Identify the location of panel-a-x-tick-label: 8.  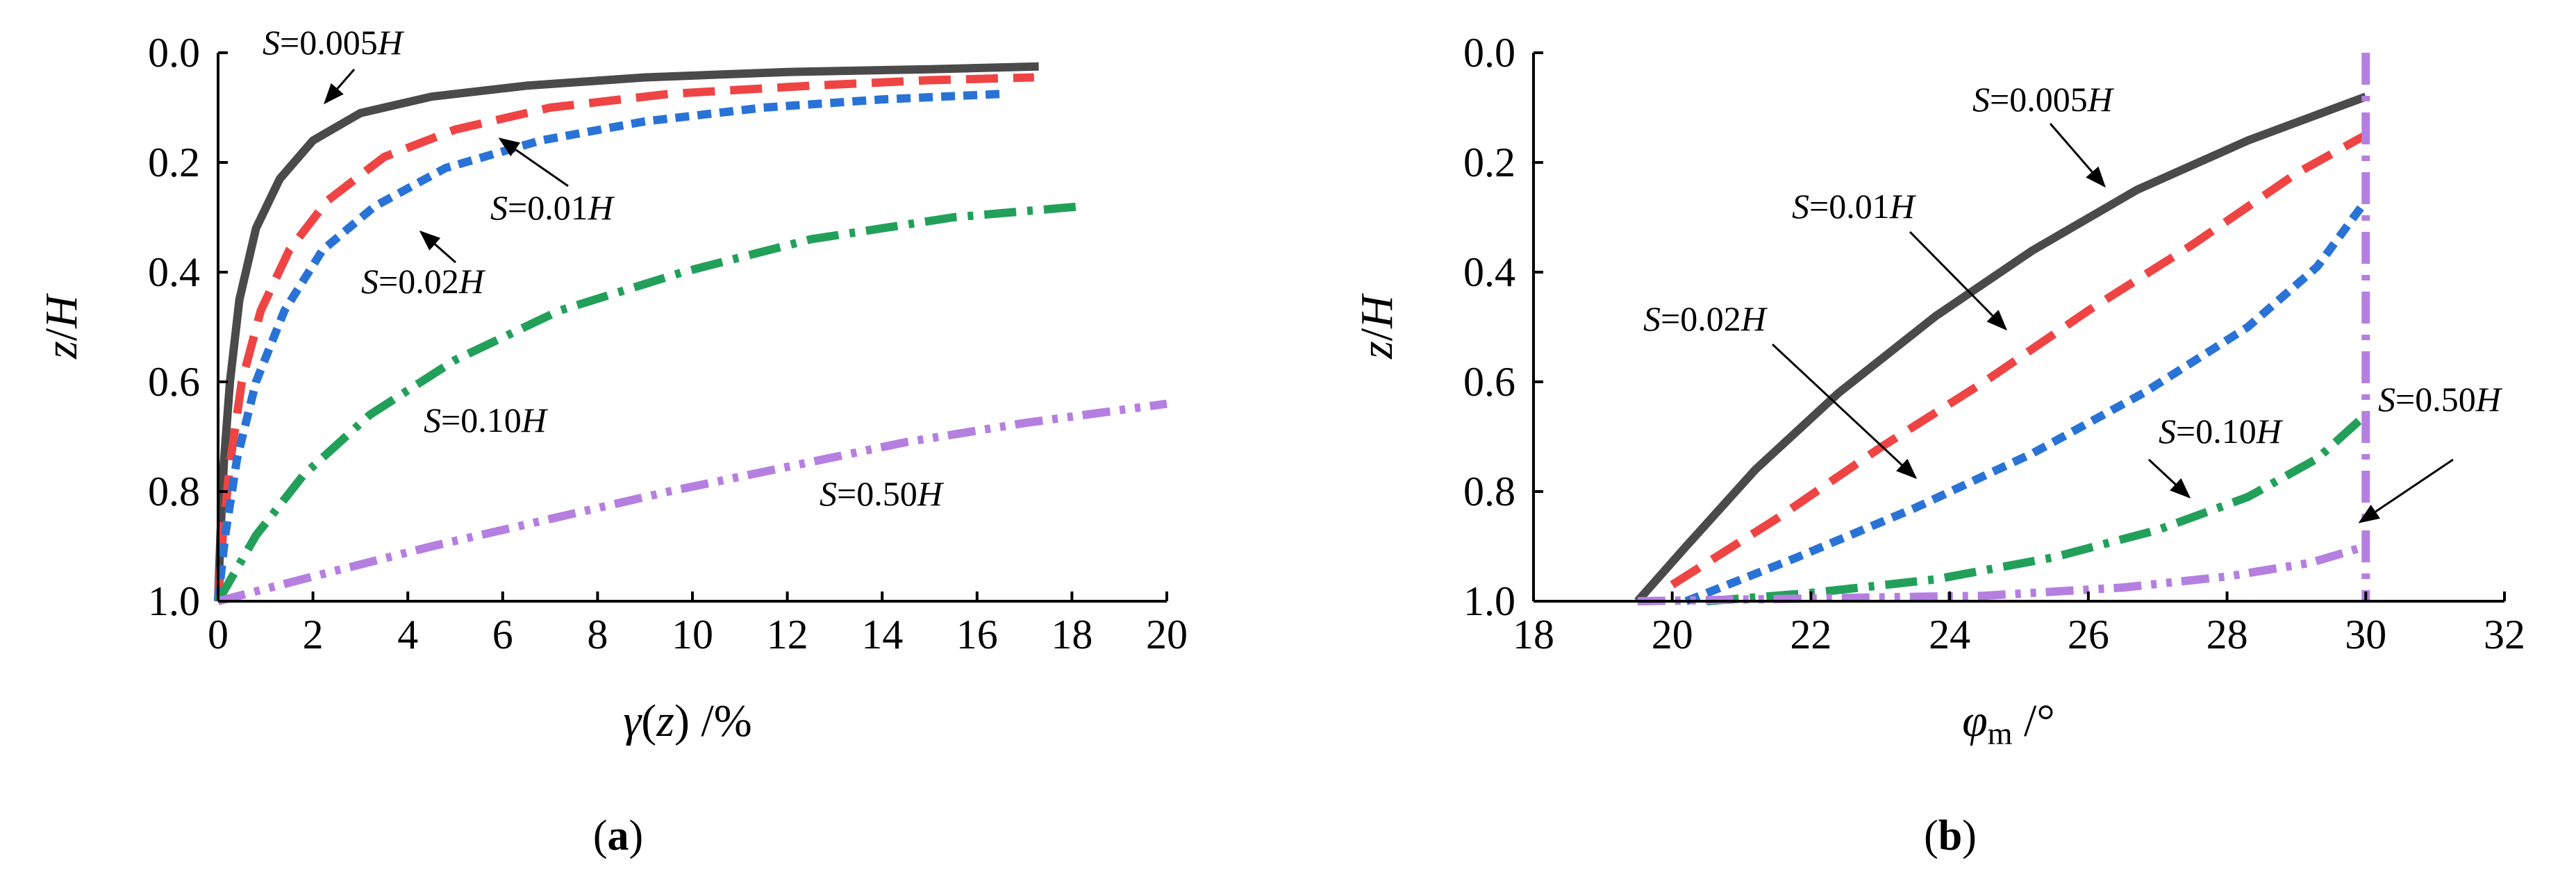
(597, 634).